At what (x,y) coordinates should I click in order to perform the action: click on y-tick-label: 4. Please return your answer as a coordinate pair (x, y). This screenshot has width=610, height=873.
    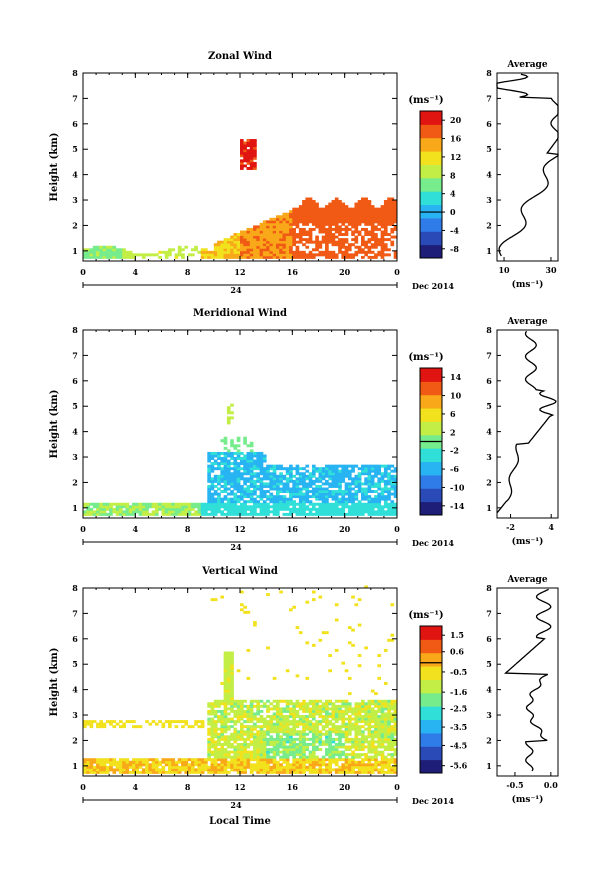
    Looking at the image, I should click on (75, 432).